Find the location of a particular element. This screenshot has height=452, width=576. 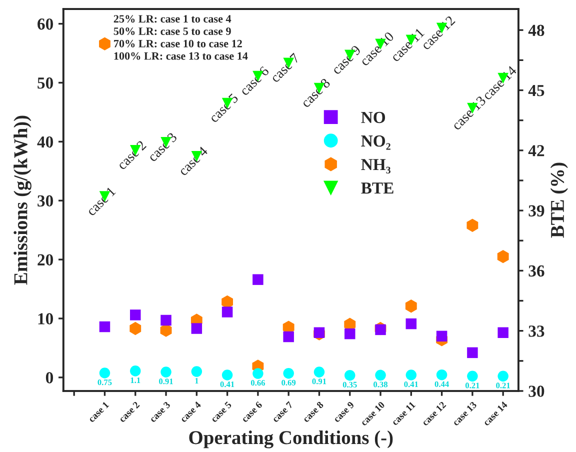

x-tick-label: case 8 is located at coordinates (313, 412).